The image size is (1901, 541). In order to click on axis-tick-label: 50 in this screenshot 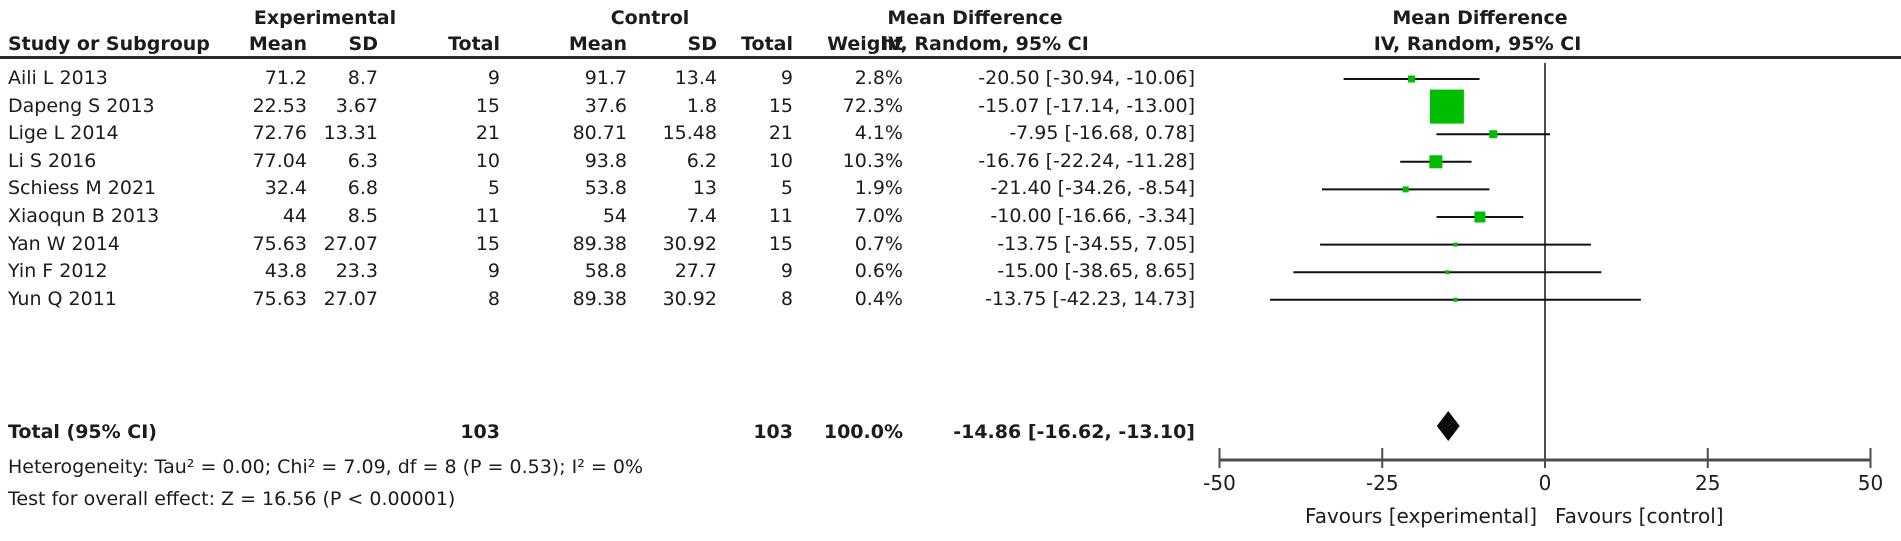, I will do `click(1870, 483)`.